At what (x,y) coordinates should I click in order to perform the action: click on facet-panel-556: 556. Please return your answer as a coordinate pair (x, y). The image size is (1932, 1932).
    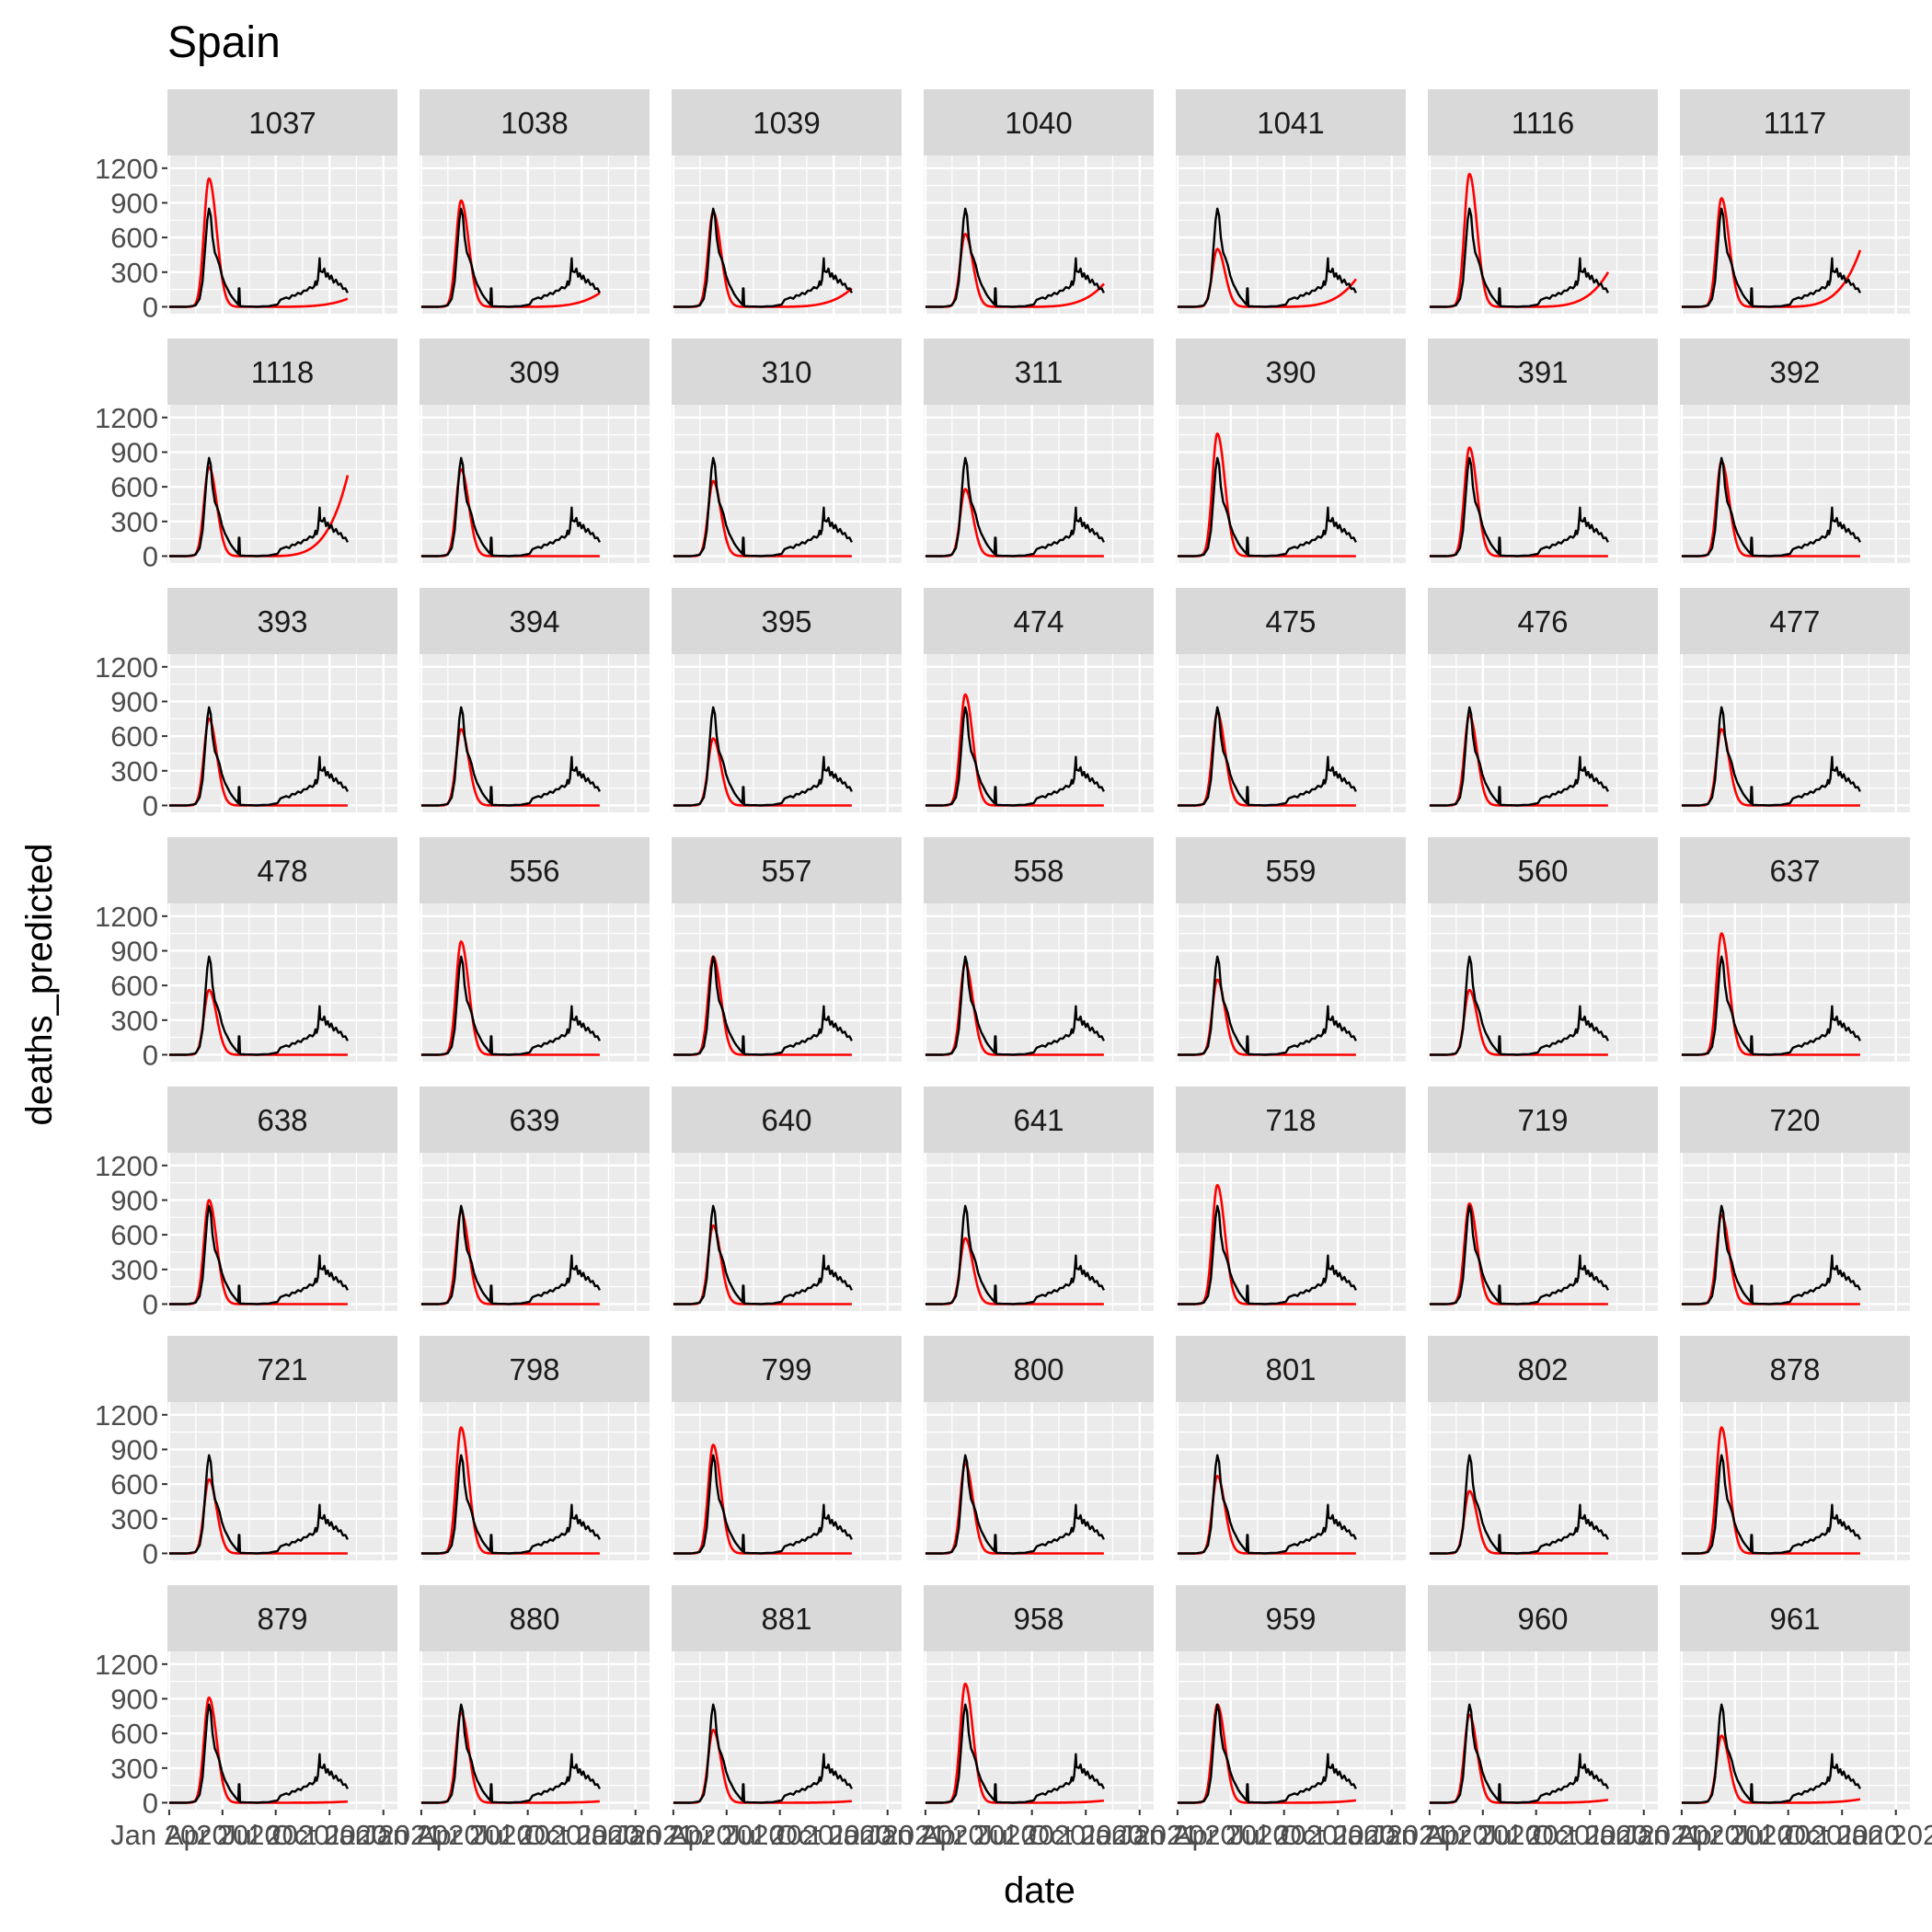
    Looking at the image, I should click on (535, 949).